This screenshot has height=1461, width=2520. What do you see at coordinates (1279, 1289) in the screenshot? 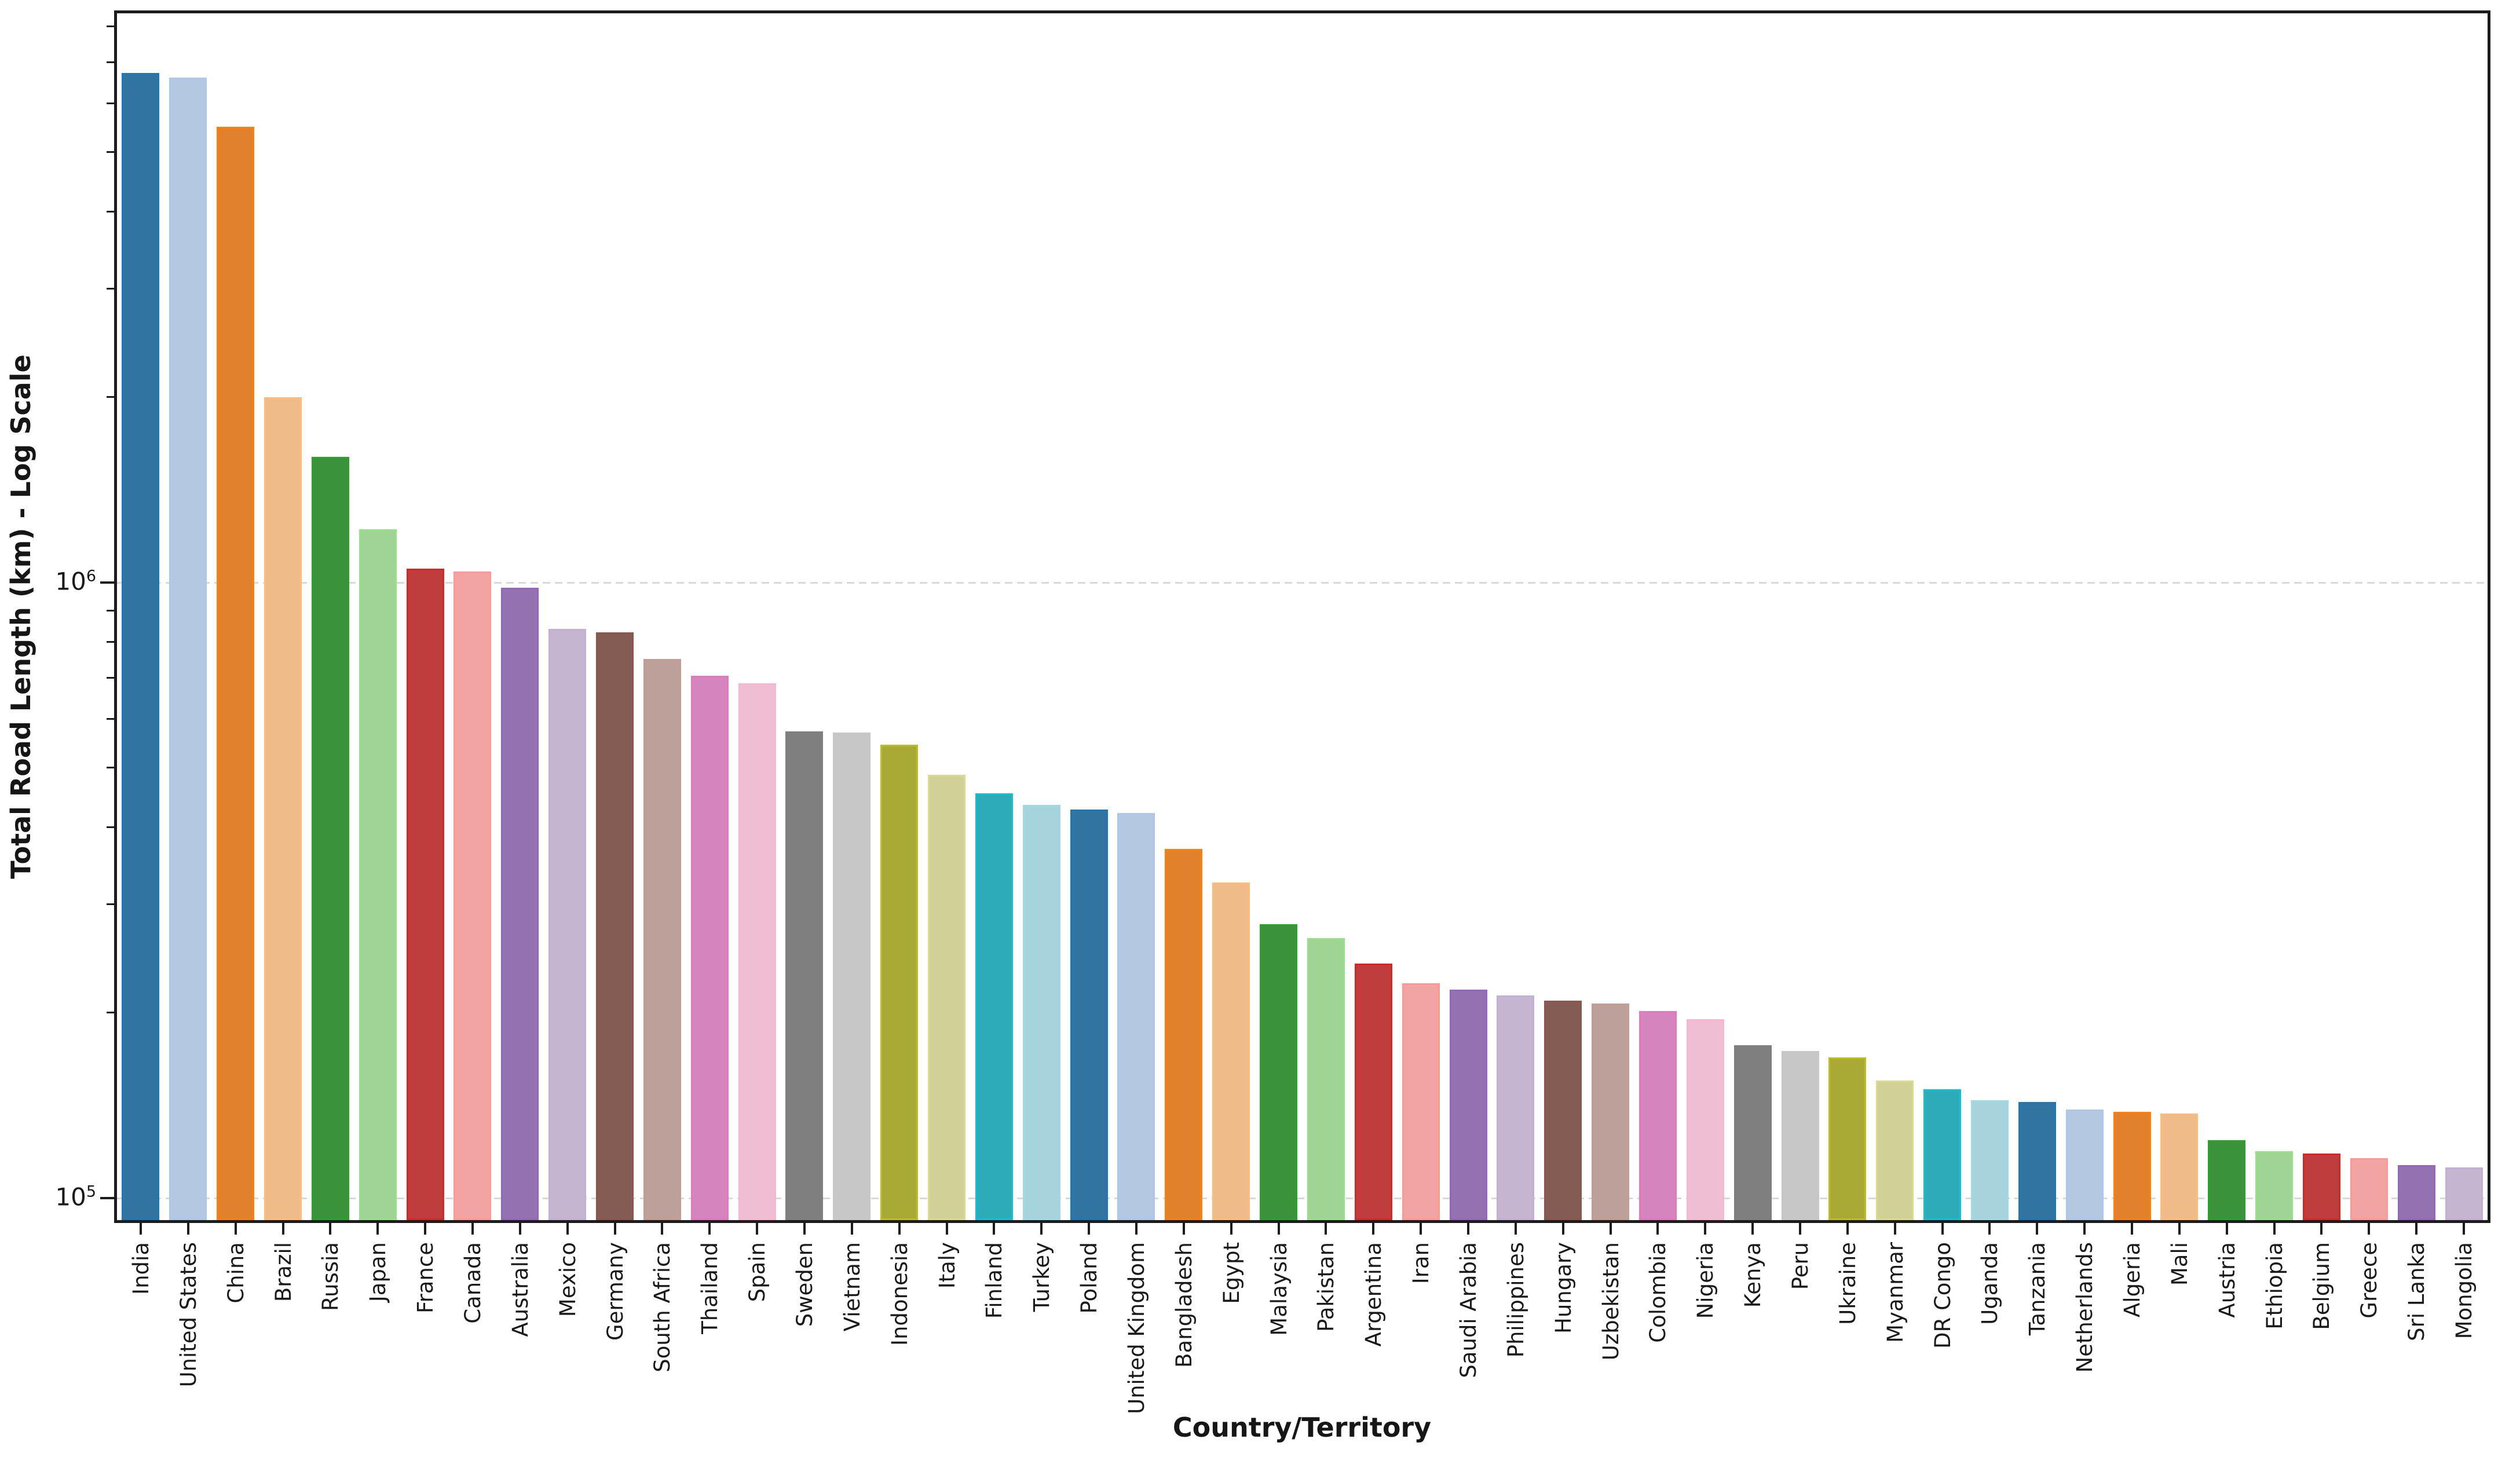
I see `x-tick-label-malaysia: Malaysia` at bounding box center [1279, 1289].